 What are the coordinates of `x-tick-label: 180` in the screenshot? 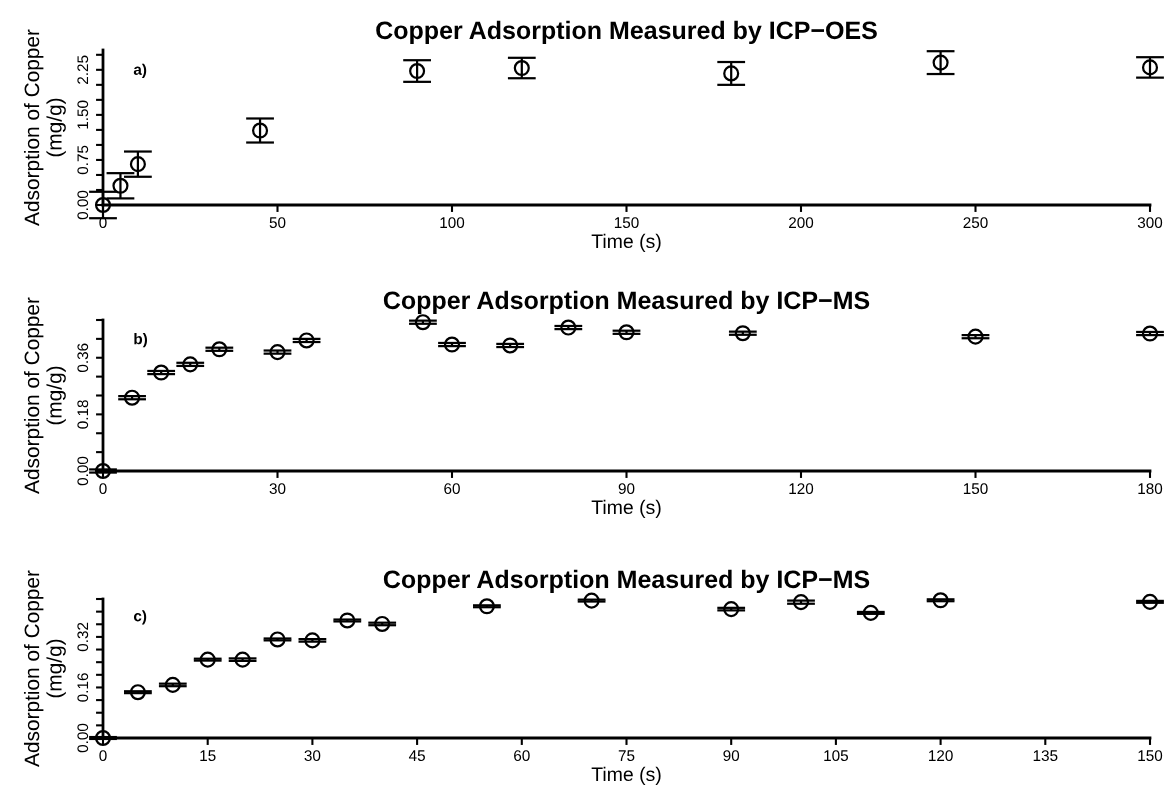 It's located at (1150, 489).